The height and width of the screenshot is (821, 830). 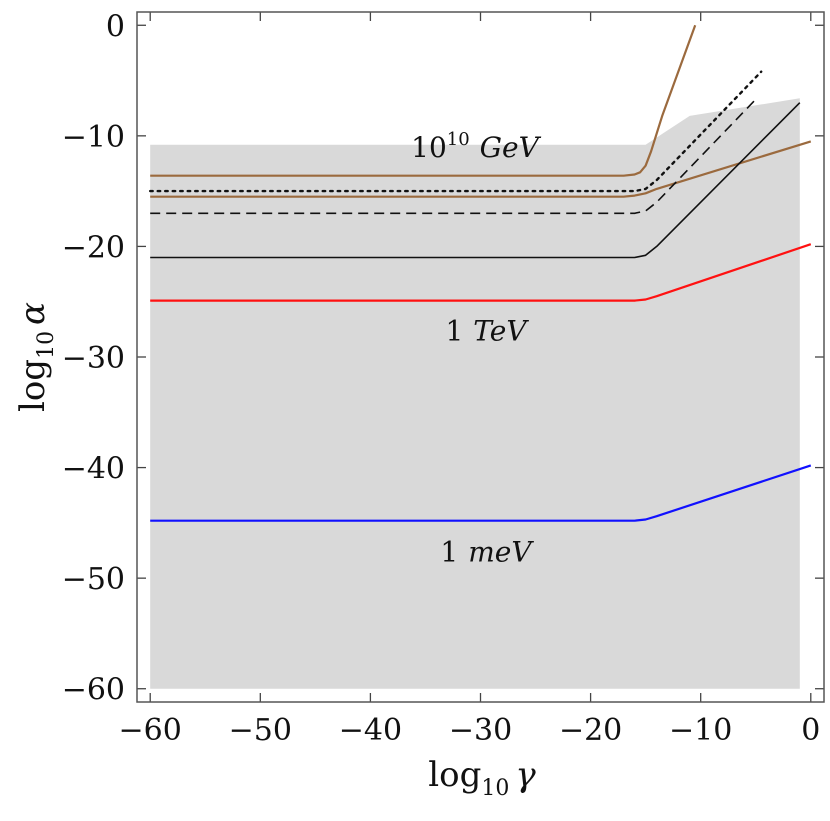 What do you see at coordinates (495, 788) in the screenshot?
I see `x-axis-label-sub: 10` at bounding box center [495, 788].